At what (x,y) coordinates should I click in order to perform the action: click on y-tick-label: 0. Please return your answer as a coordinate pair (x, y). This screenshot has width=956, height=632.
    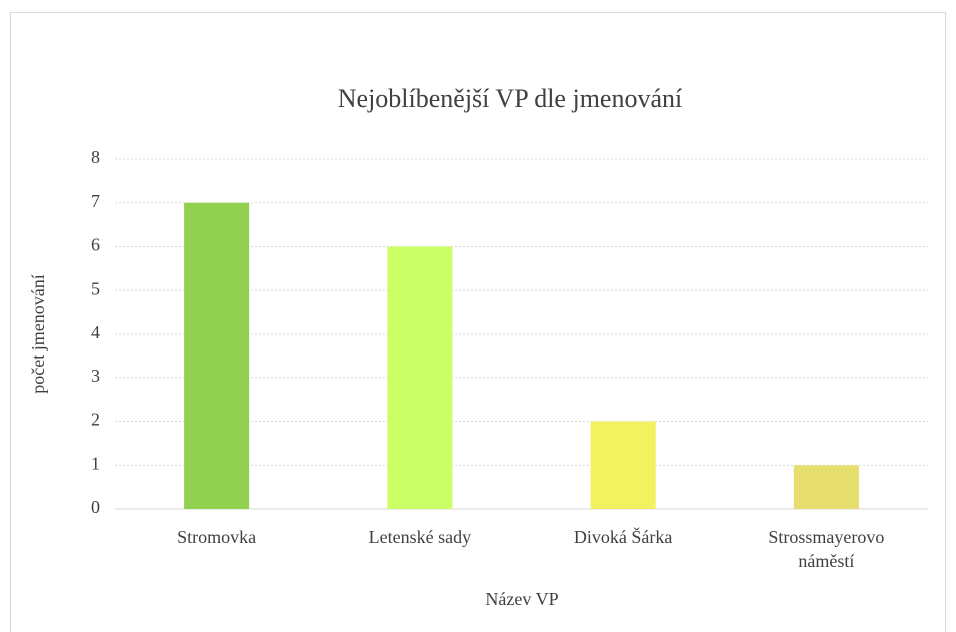
    Looking at the image, I should click on (95, 507).